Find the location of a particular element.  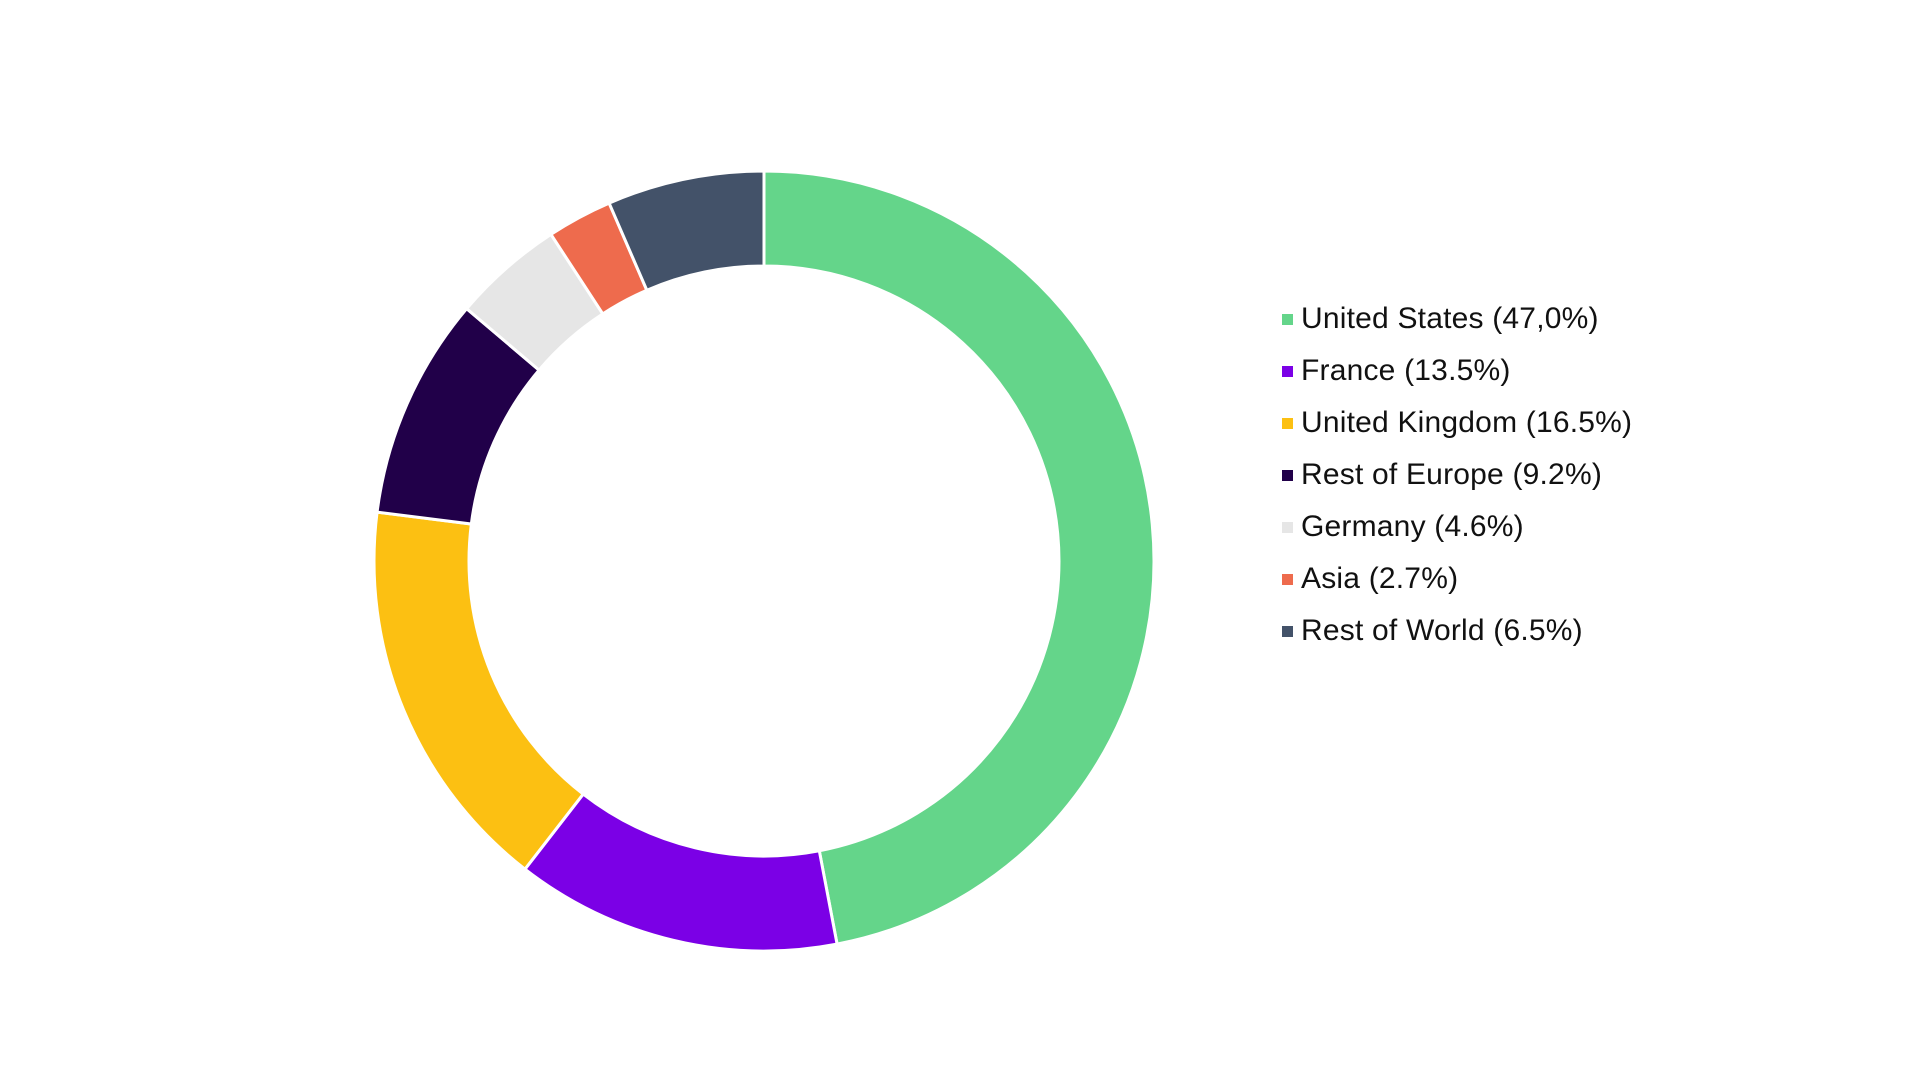

legend-item: Rest of Europe (9.2%) is located at coordinates (1457, 475).